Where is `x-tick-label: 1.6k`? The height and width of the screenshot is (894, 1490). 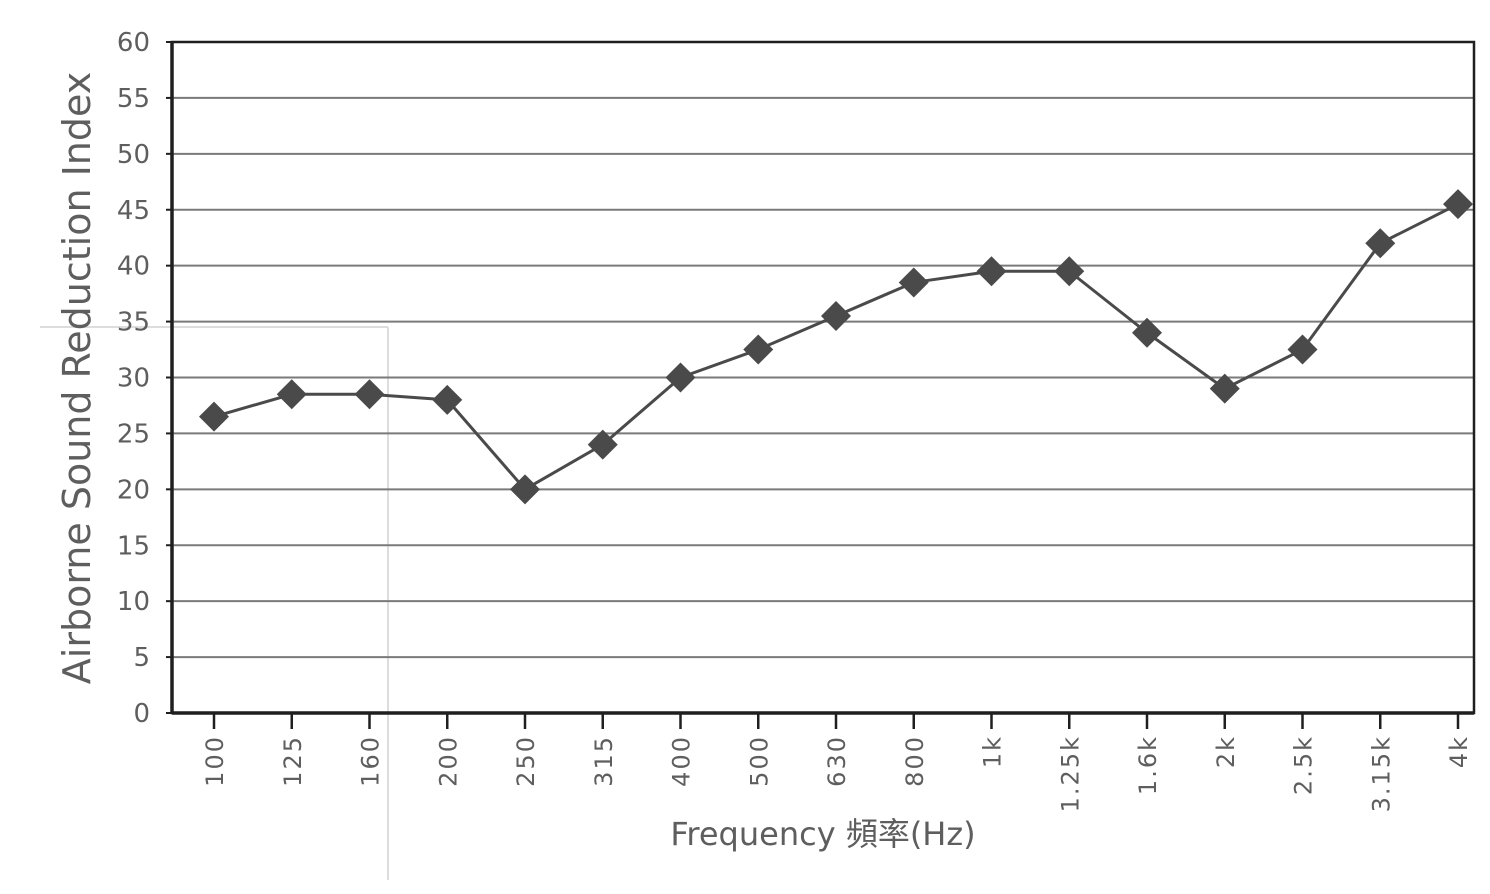
x-tick-label: 1.6k is located at coordinates (1148, 765).